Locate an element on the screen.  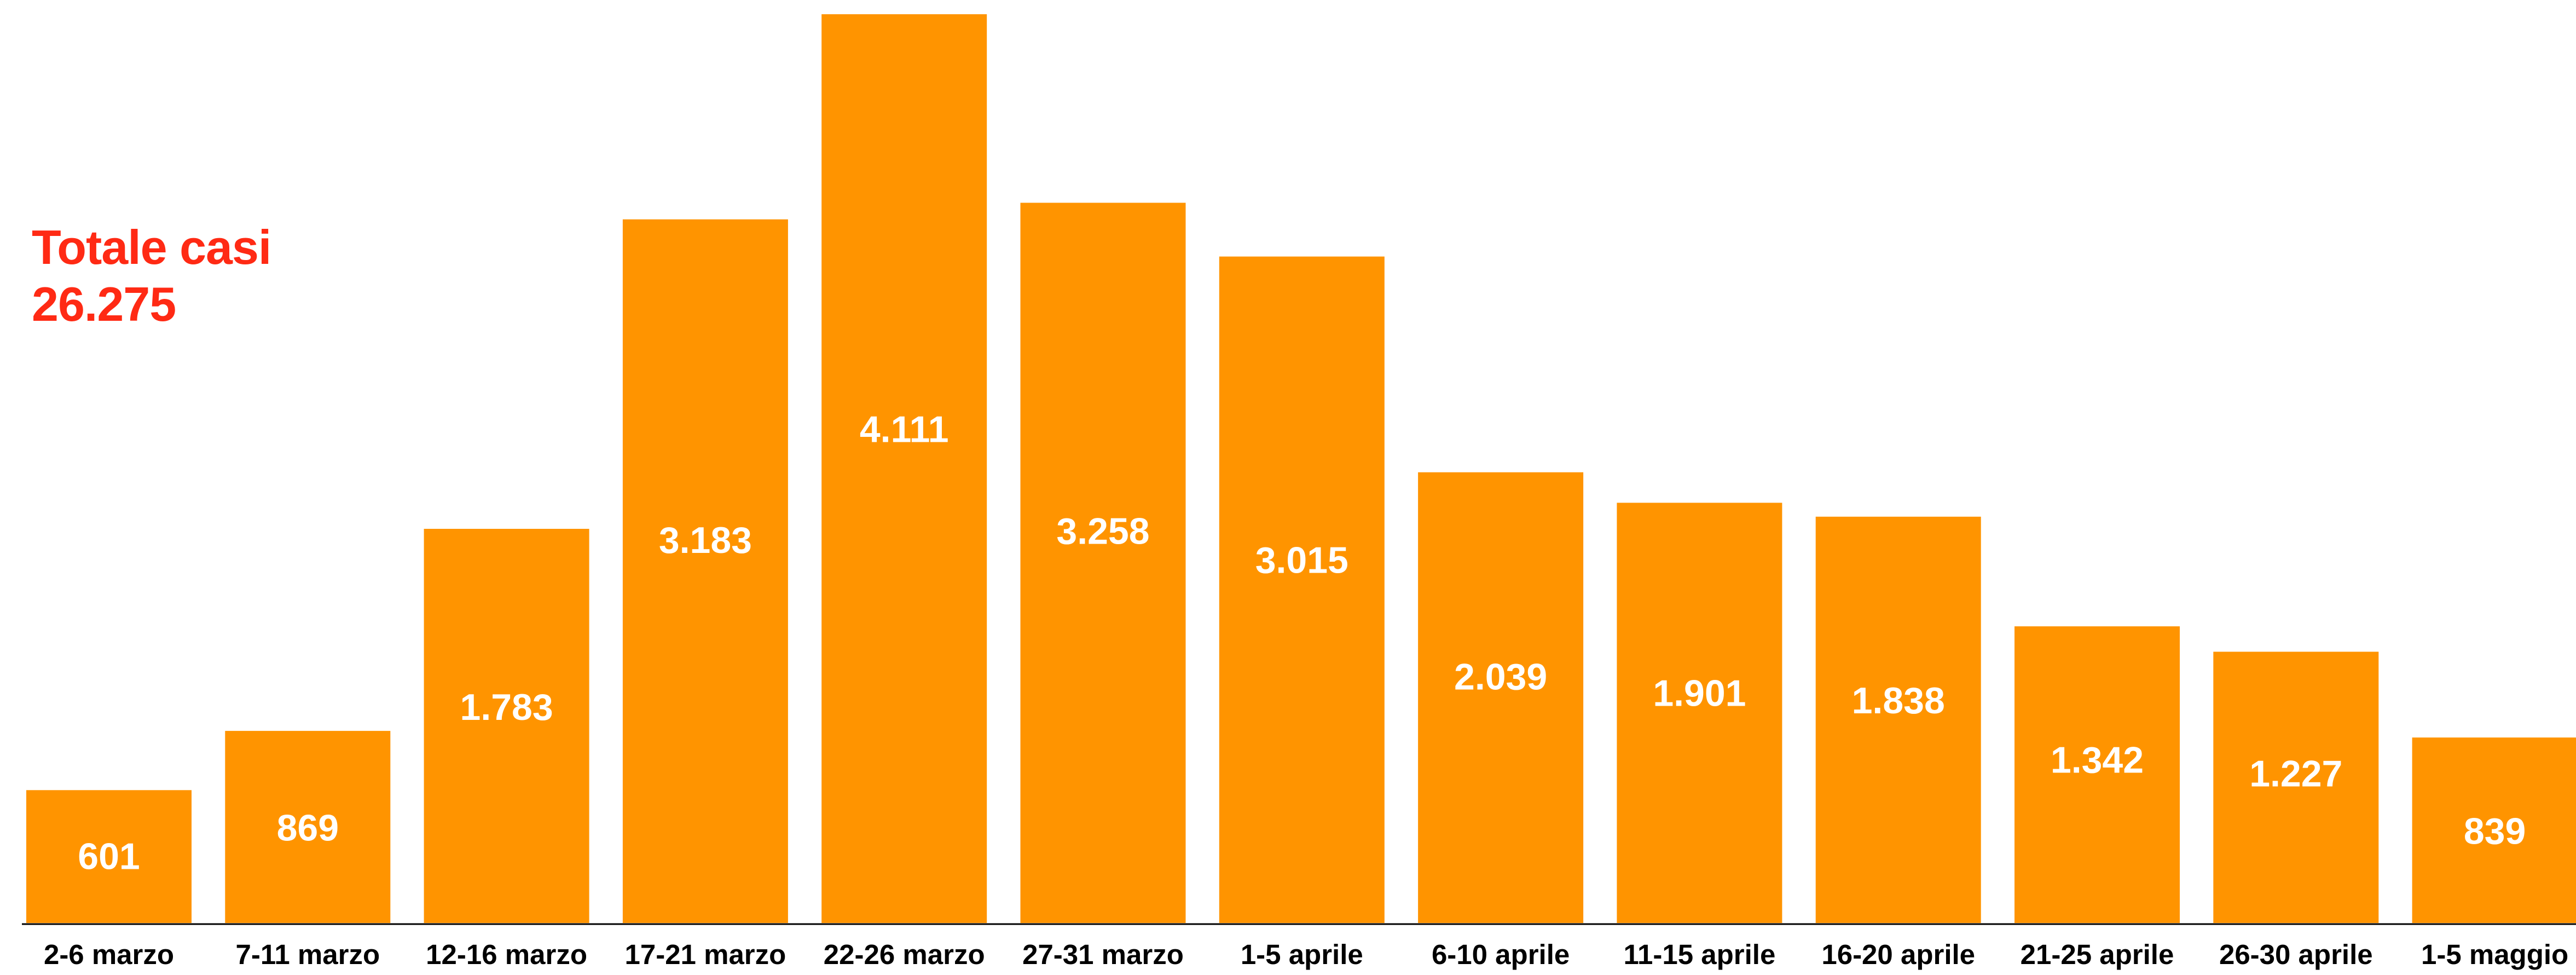
bar-value-label: 869 is located at coordinates (308, 828).